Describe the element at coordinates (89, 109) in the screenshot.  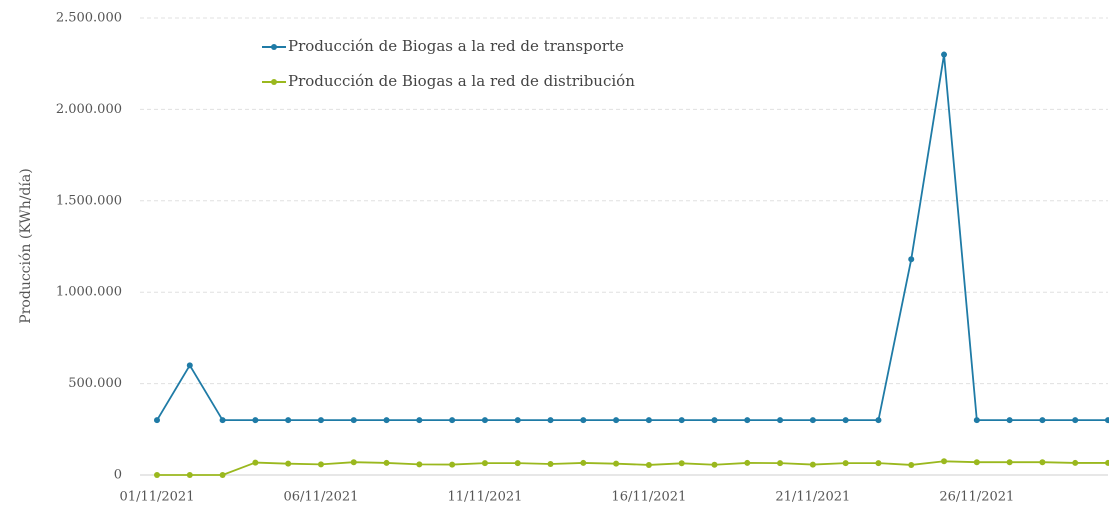
I see `y-tick-label: 2.000.000` at that location.